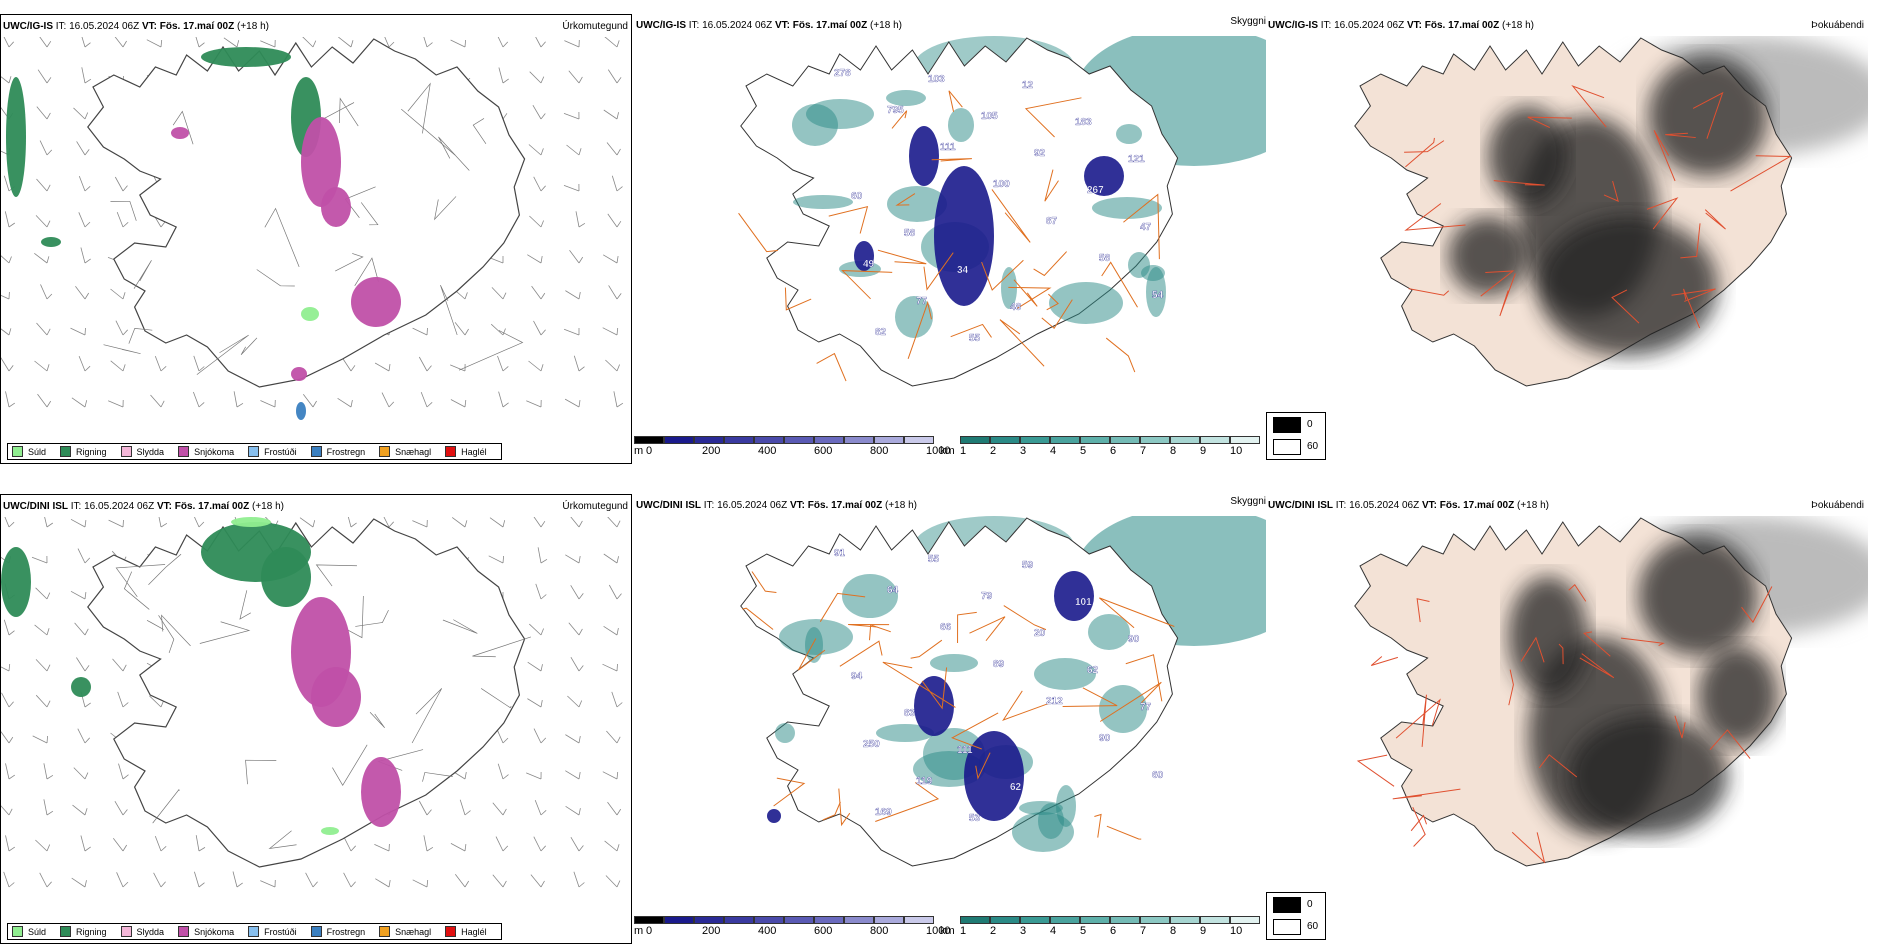 The width and height of the screenshot is (1900, 950). What do you see at coordinates (948, 147) in the screenshot?
I see `ceiling-label: 111` at bounding box center [948, 147].